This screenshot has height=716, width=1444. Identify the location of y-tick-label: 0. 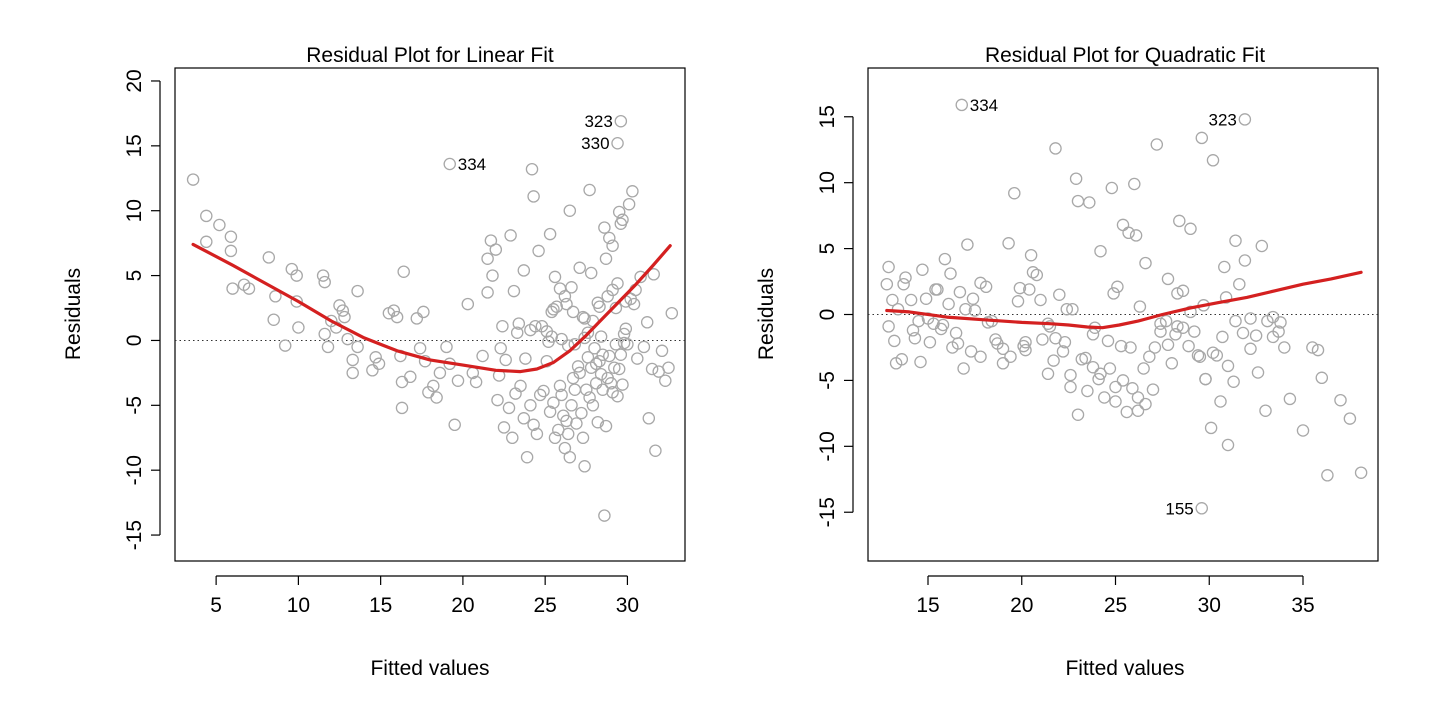
(134, 341).